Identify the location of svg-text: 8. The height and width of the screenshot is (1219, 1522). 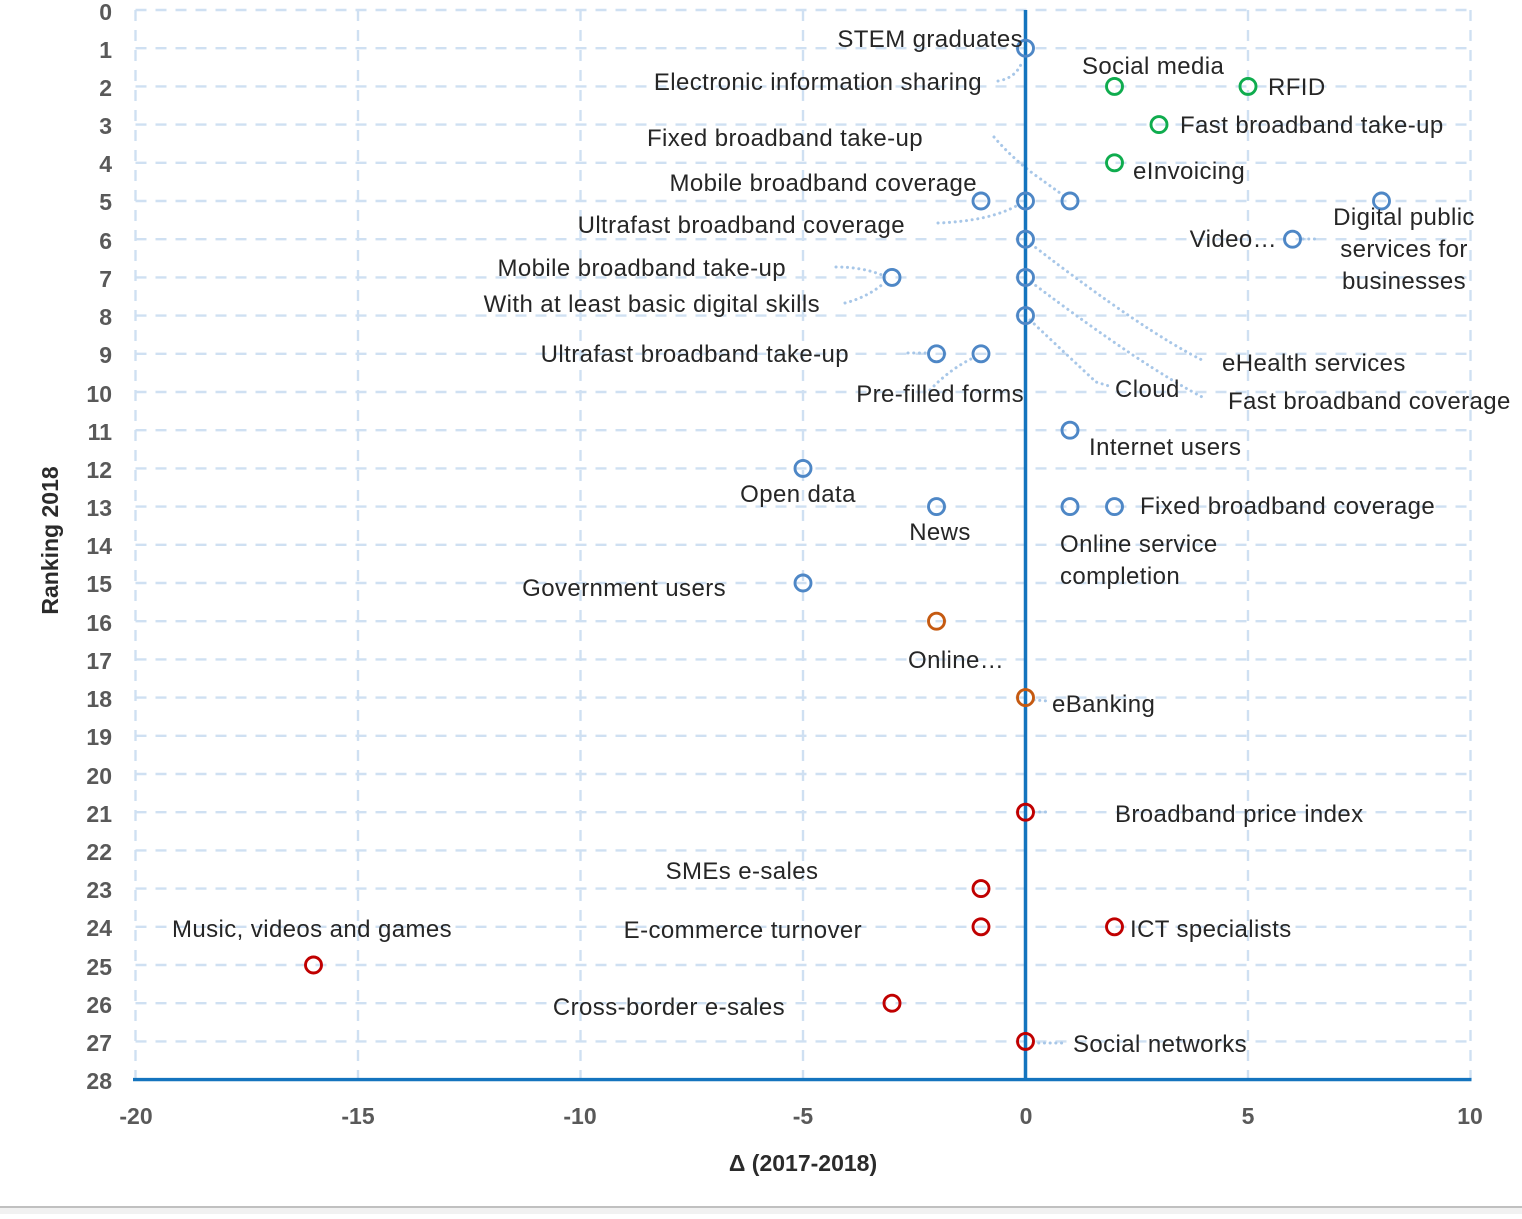
(105, 317).